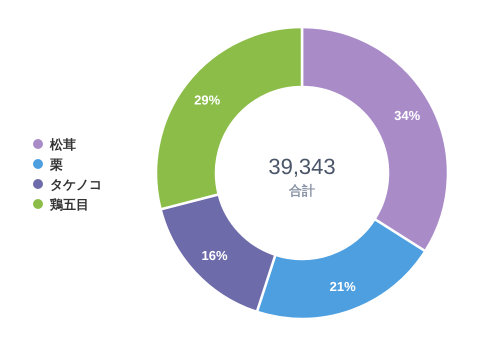  I want to click on annotation: 合計, so click(302, 190).